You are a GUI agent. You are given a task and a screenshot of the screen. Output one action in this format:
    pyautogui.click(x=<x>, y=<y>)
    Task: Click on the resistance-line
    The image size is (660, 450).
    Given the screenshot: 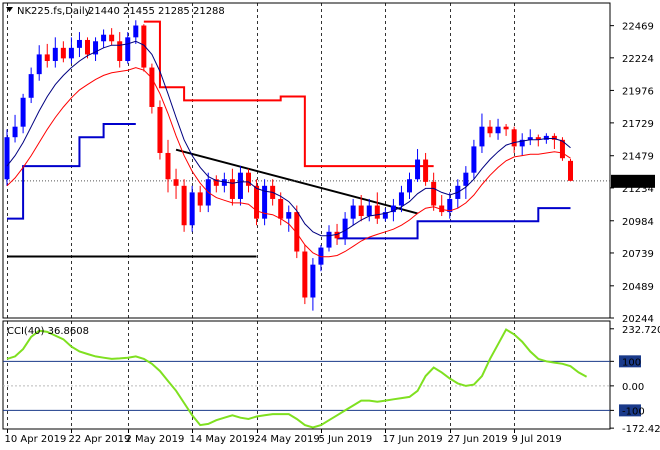 What is the action you would take?
    pyautogui.click(x=288, y=94)
    